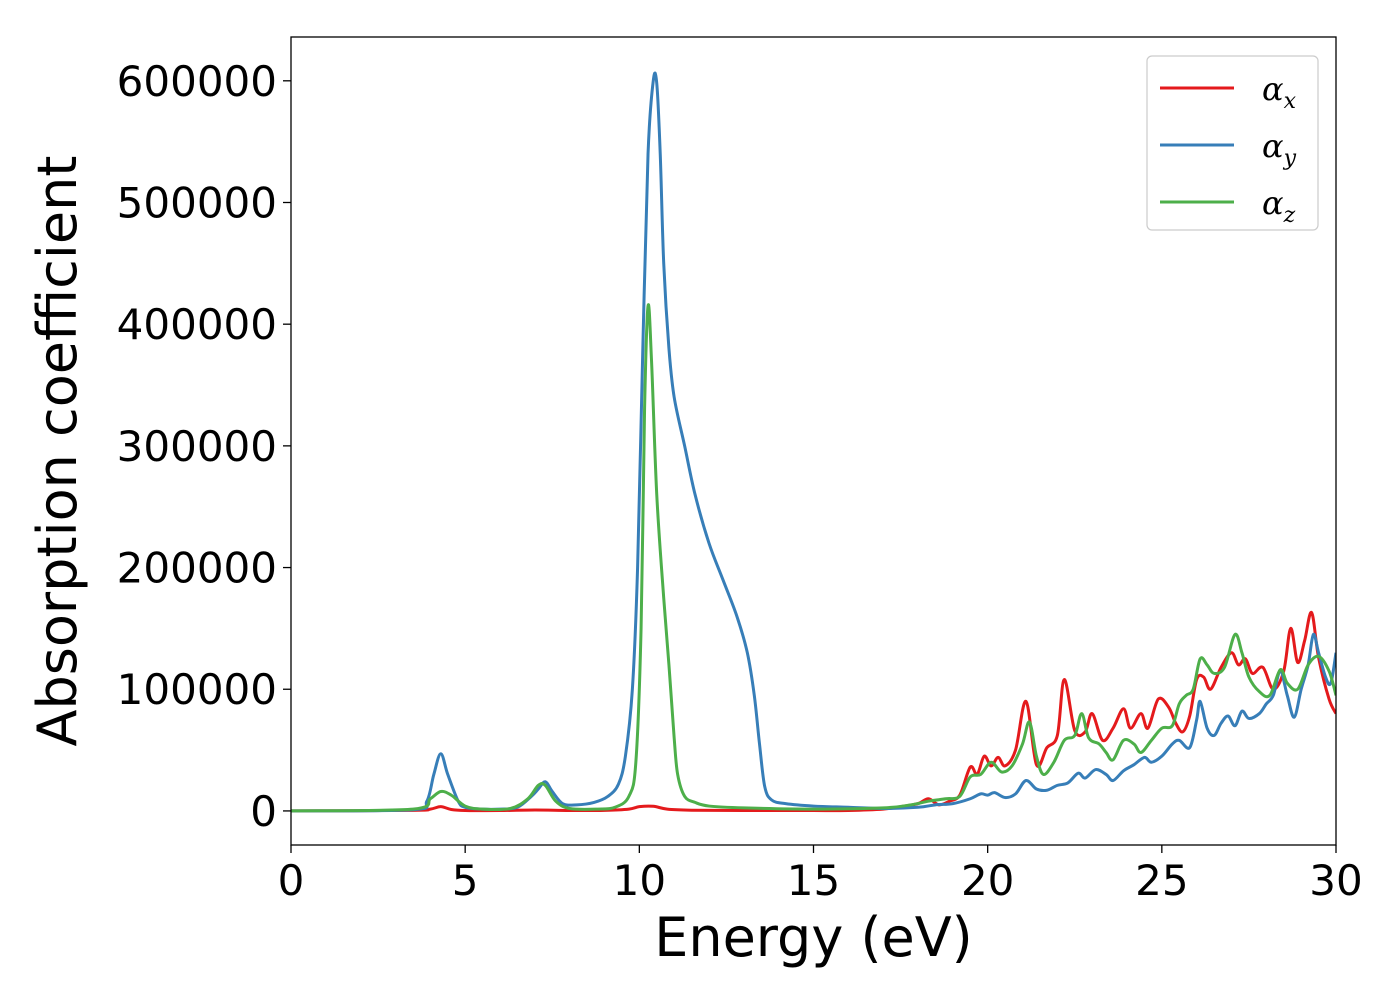 The width and height of the screenshot is (1400, 1000). Describe the element at coordinates (197, 446) in the screenshot. I see `y-tick-label: 300000` at that location.